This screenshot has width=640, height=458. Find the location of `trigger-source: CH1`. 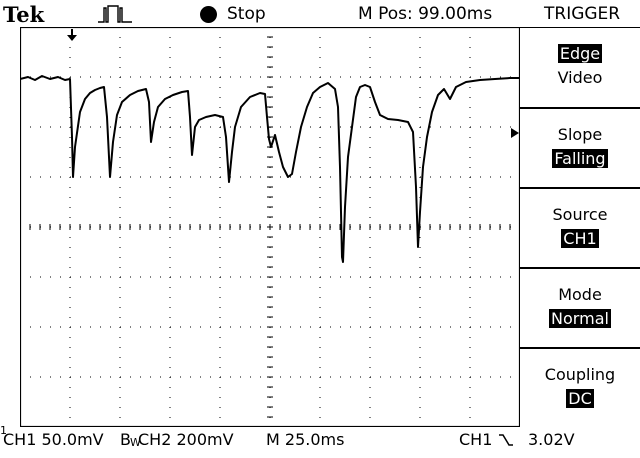

trigger-source: CH1 is located at coordinates (476, 439).